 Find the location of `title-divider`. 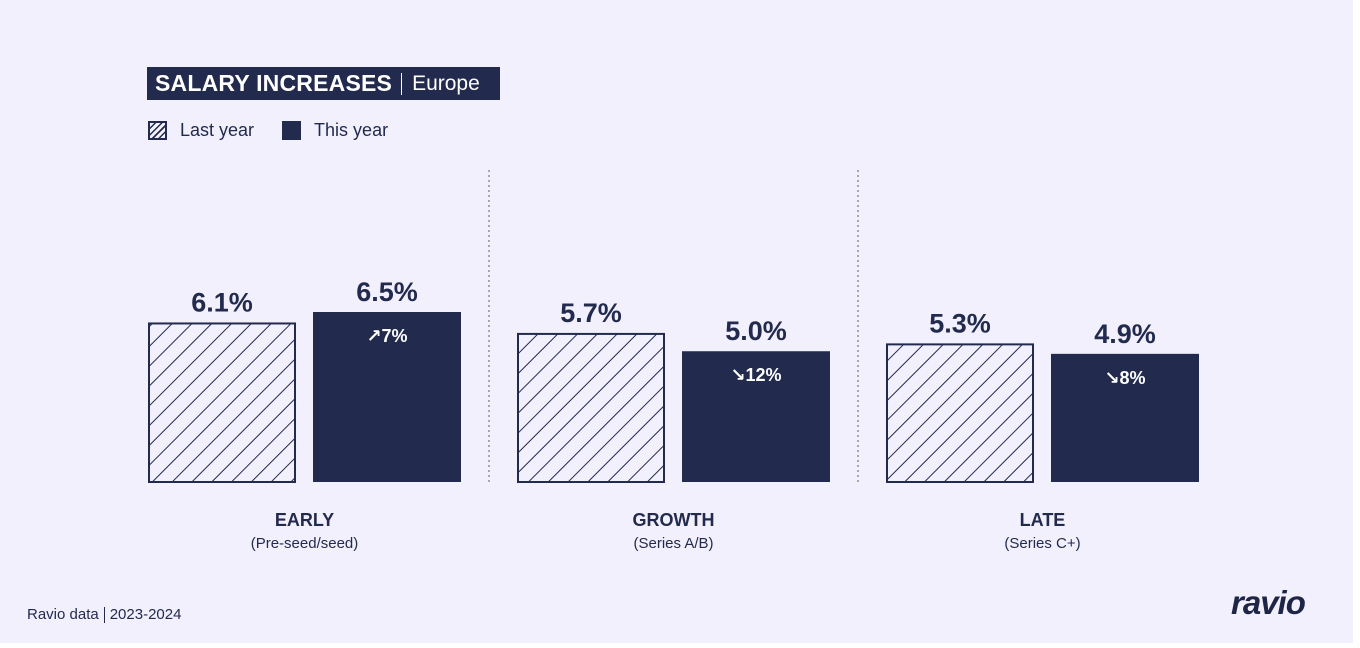

title-divider is located at coordinates (402, 83).